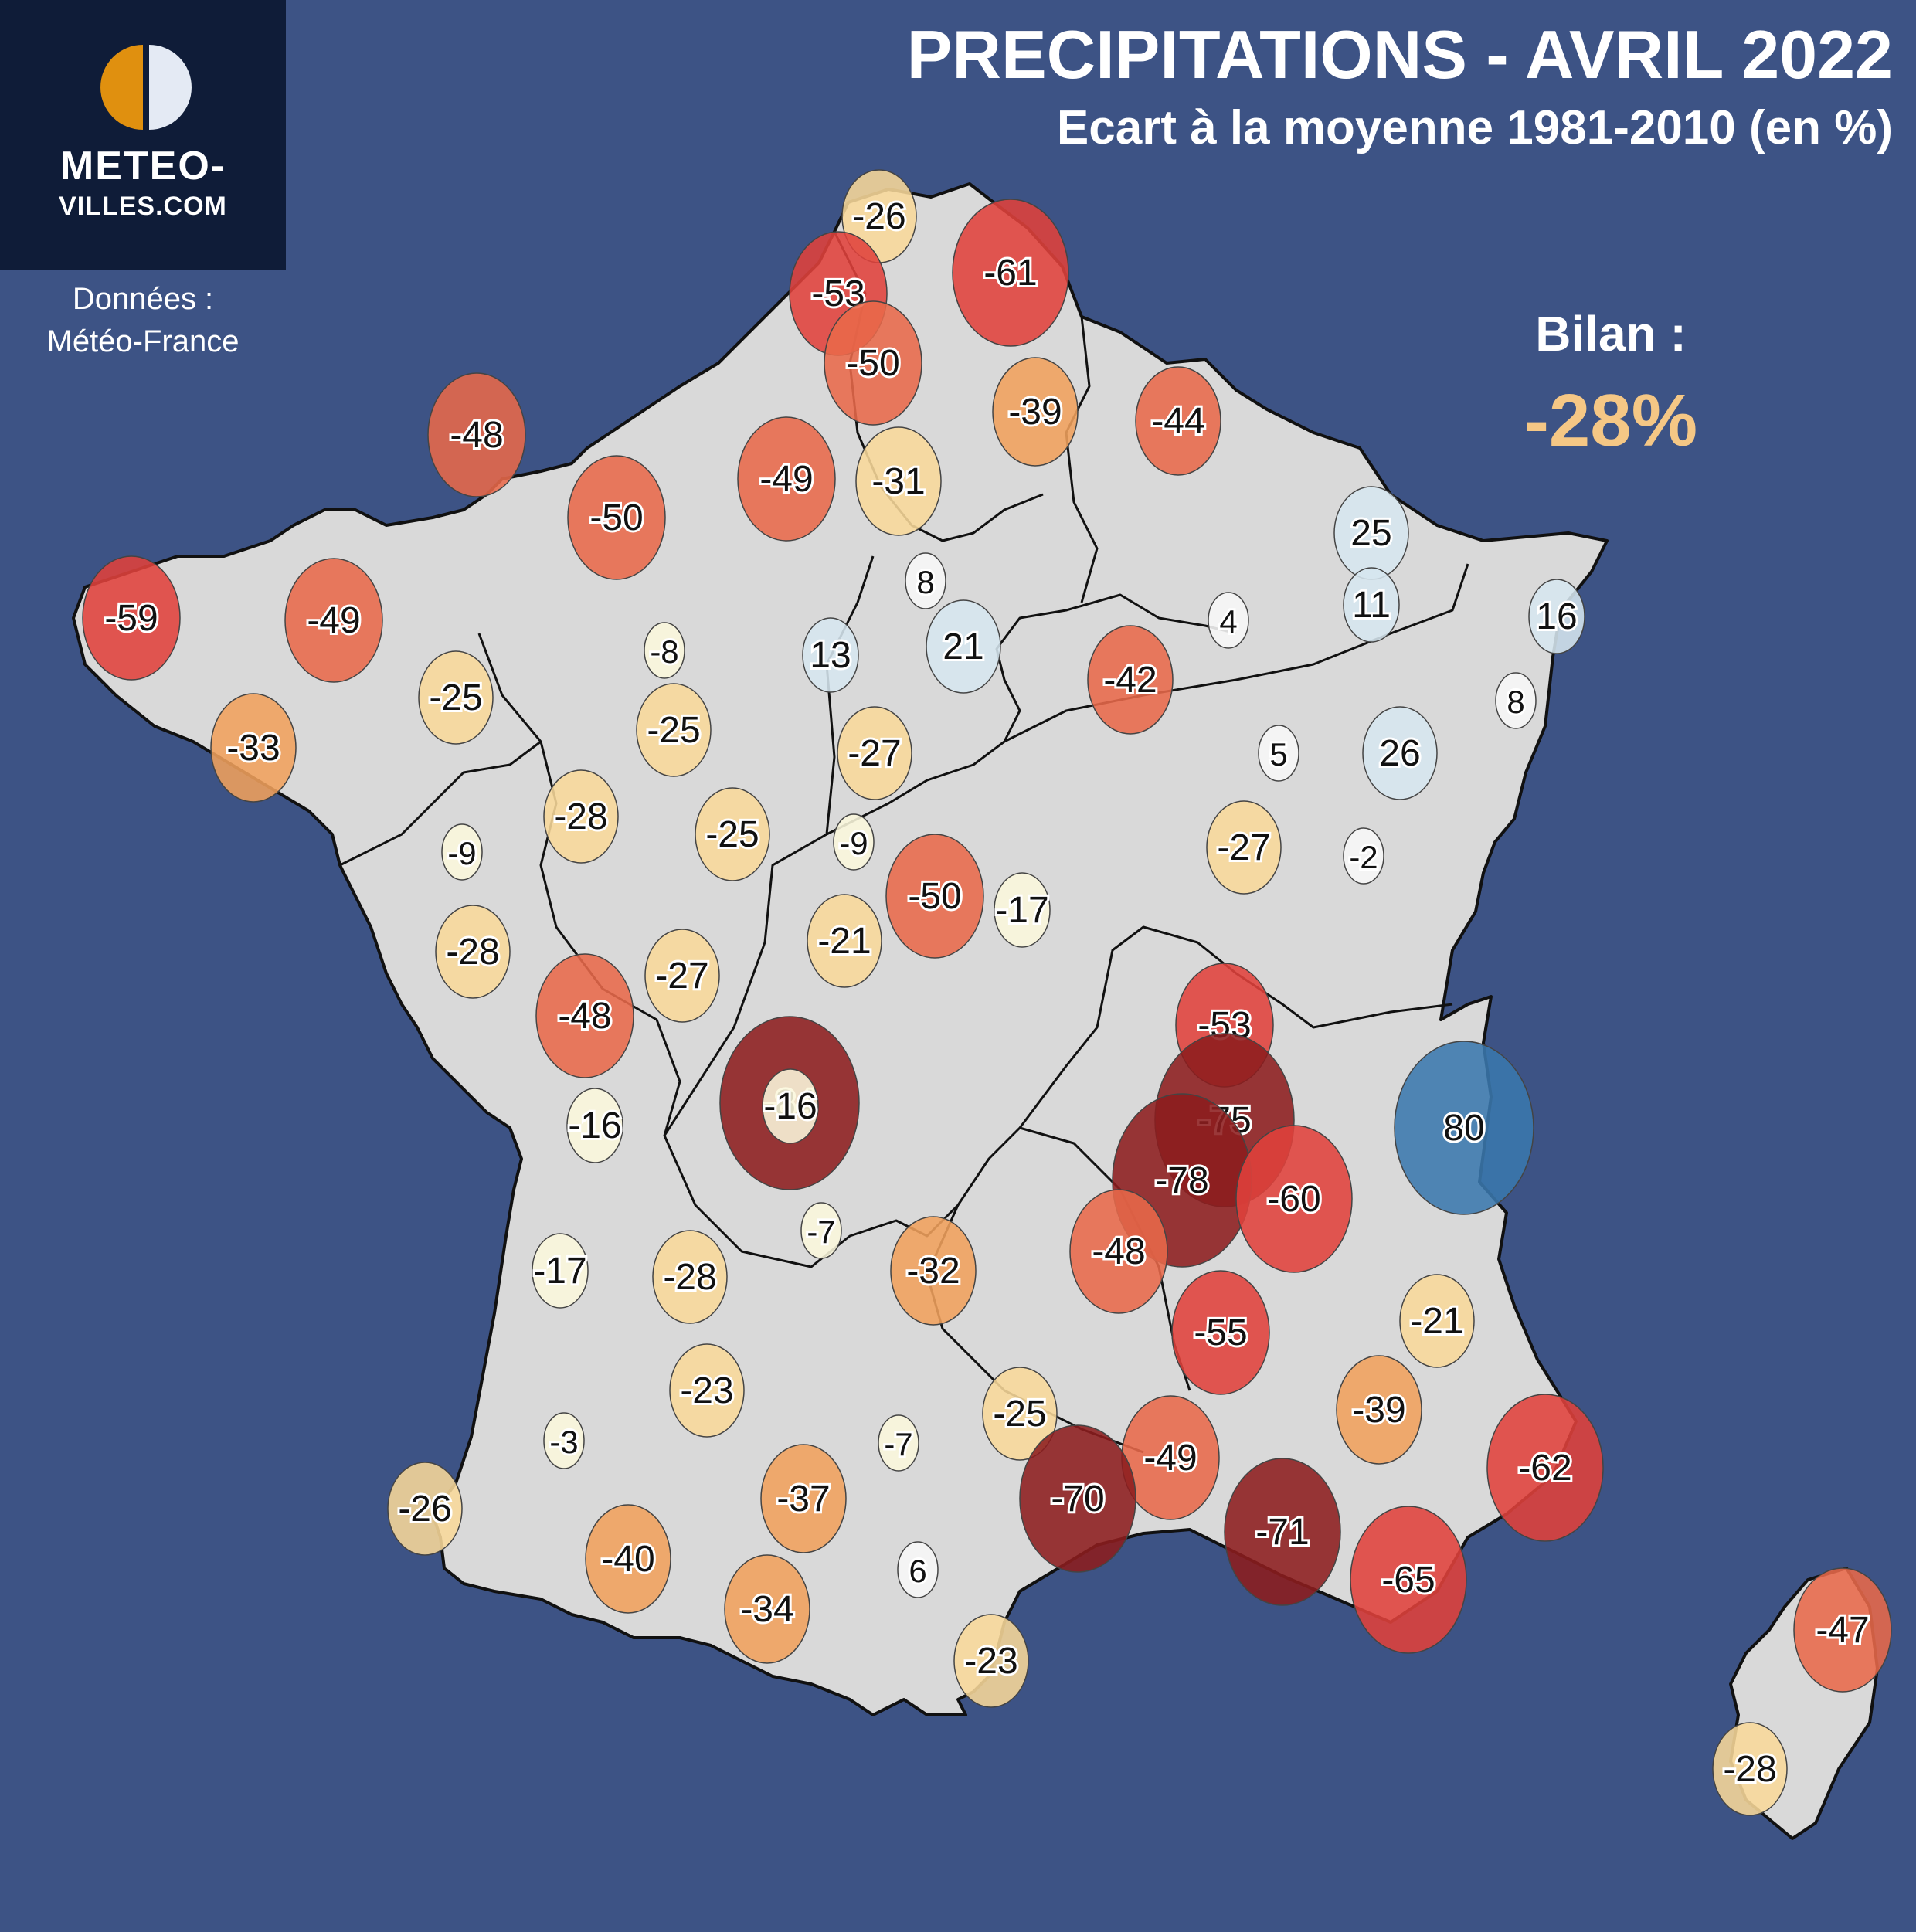 Image resolution: width=1916 pixels, height=1932 pixels. Describe the element at coordinates (1294, 1199) in the screenshot. I see `station-bubble: -60` at that location.